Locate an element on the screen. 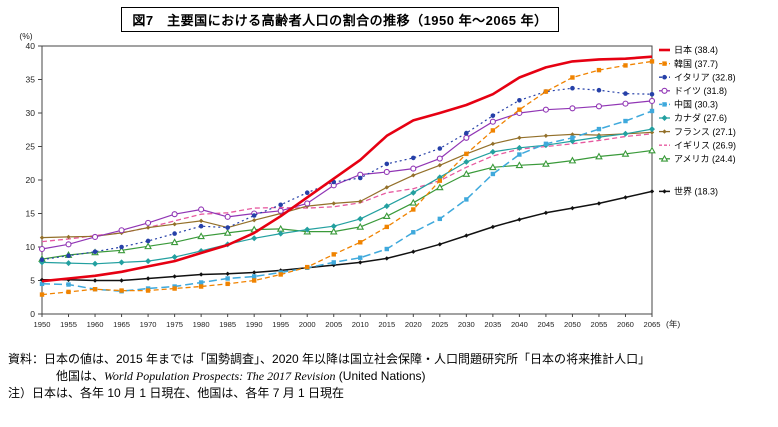  svg-text: 40 is located at coordinates (31, 46).